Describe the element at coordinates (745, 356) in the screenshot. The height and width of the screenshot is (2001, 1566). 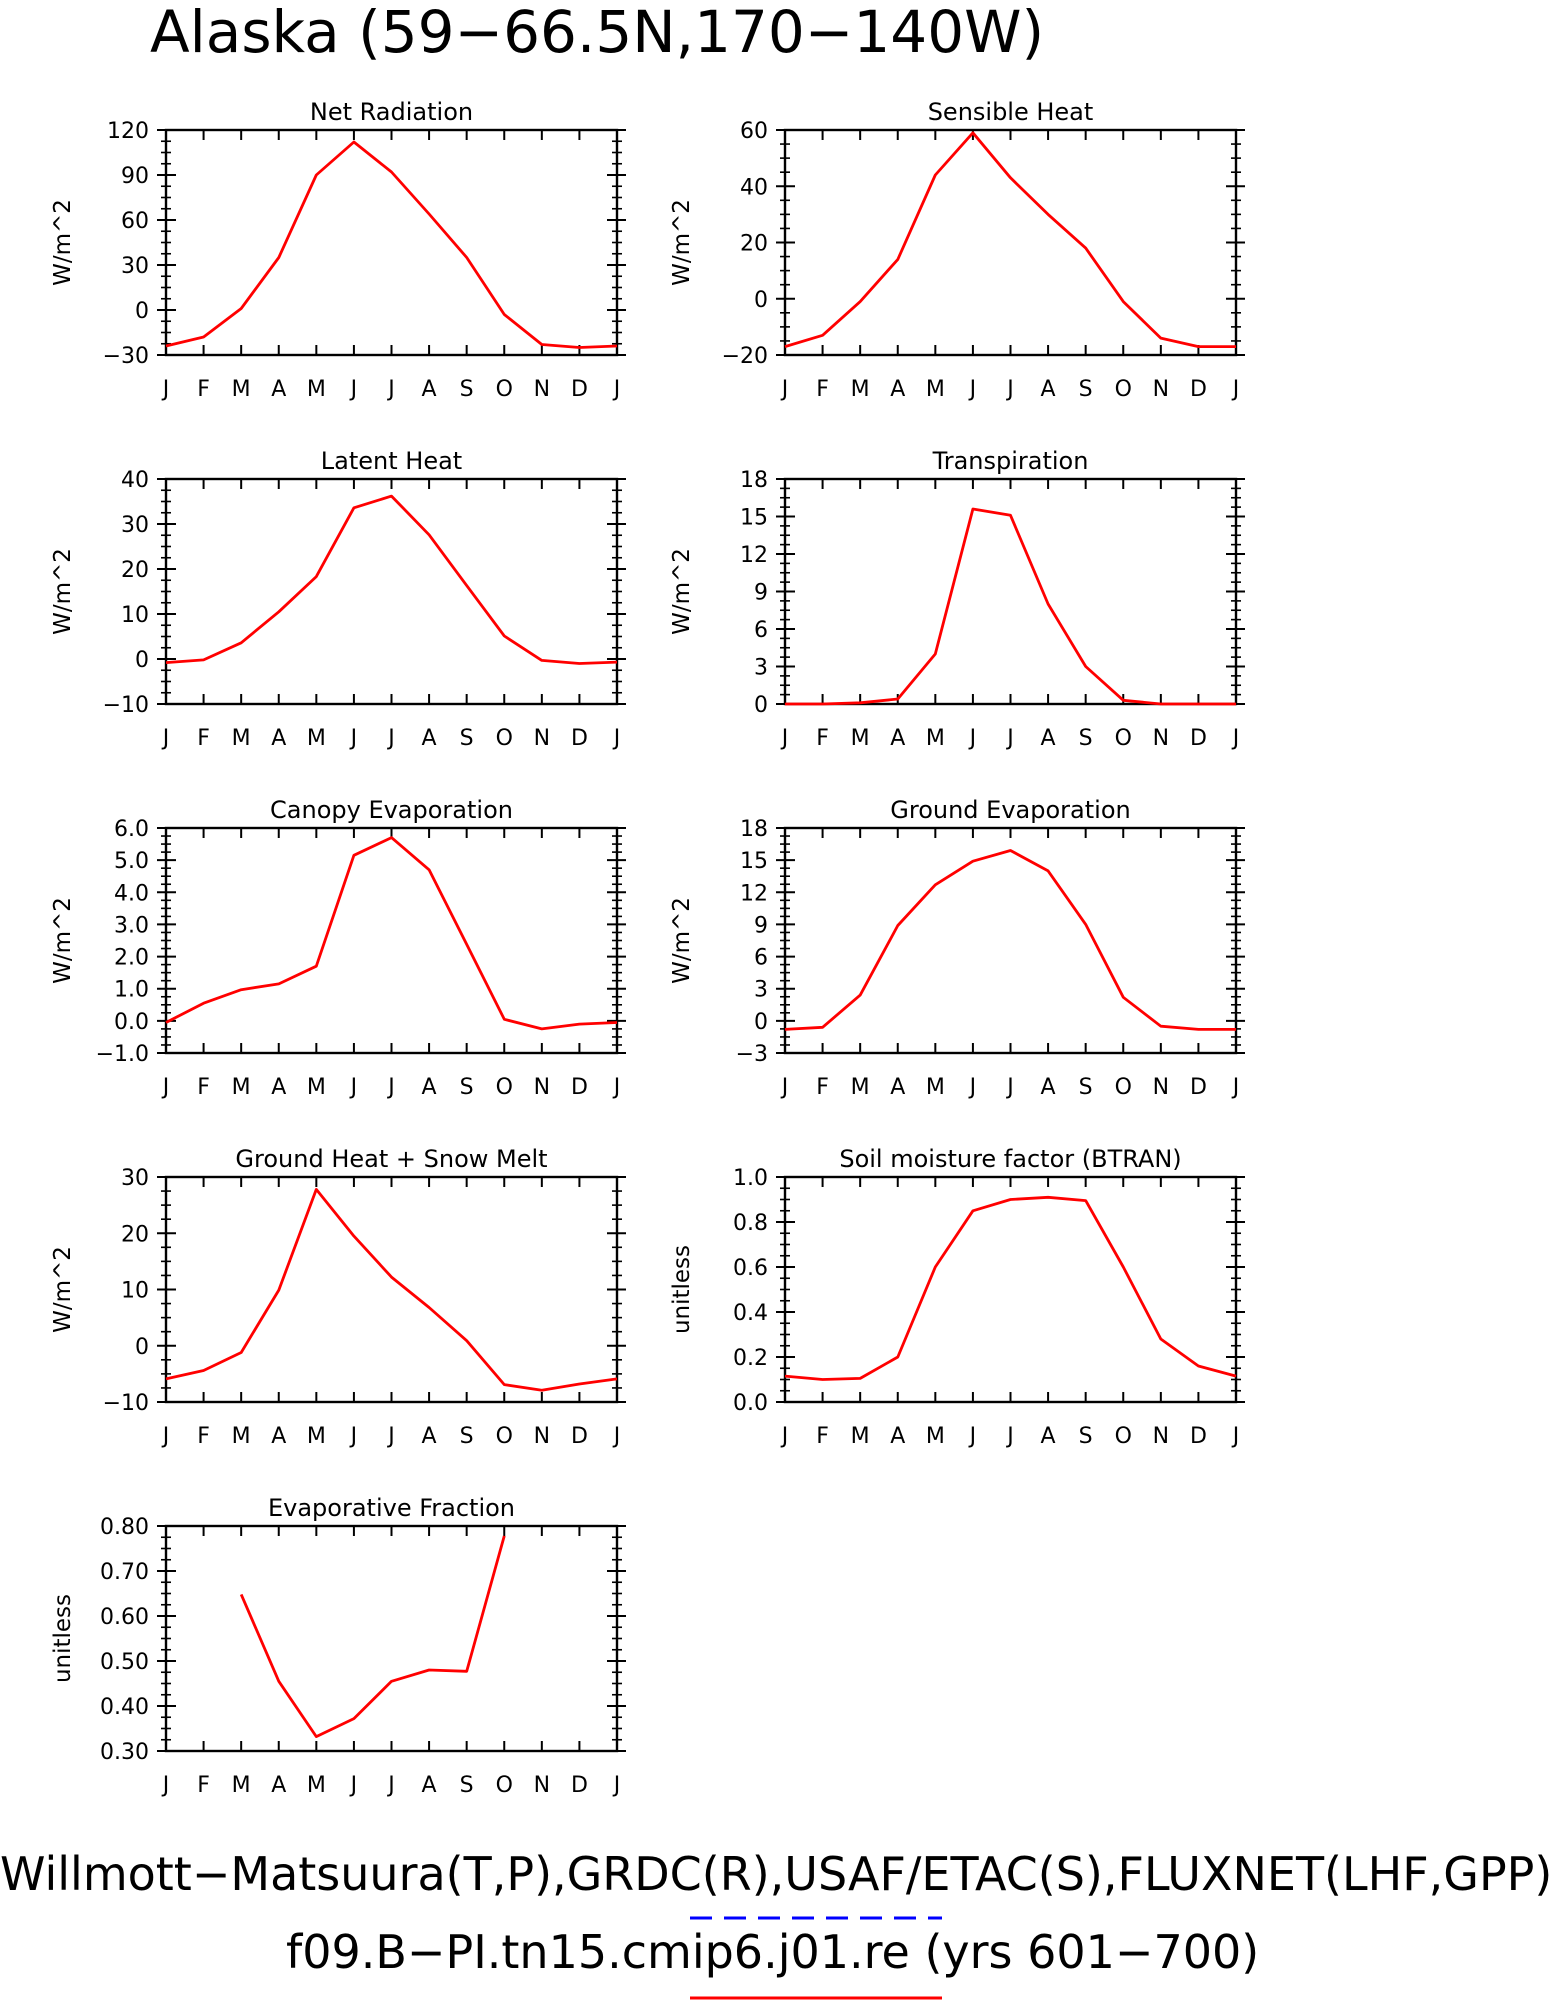
I see `y-tick-label: −20` at that location.